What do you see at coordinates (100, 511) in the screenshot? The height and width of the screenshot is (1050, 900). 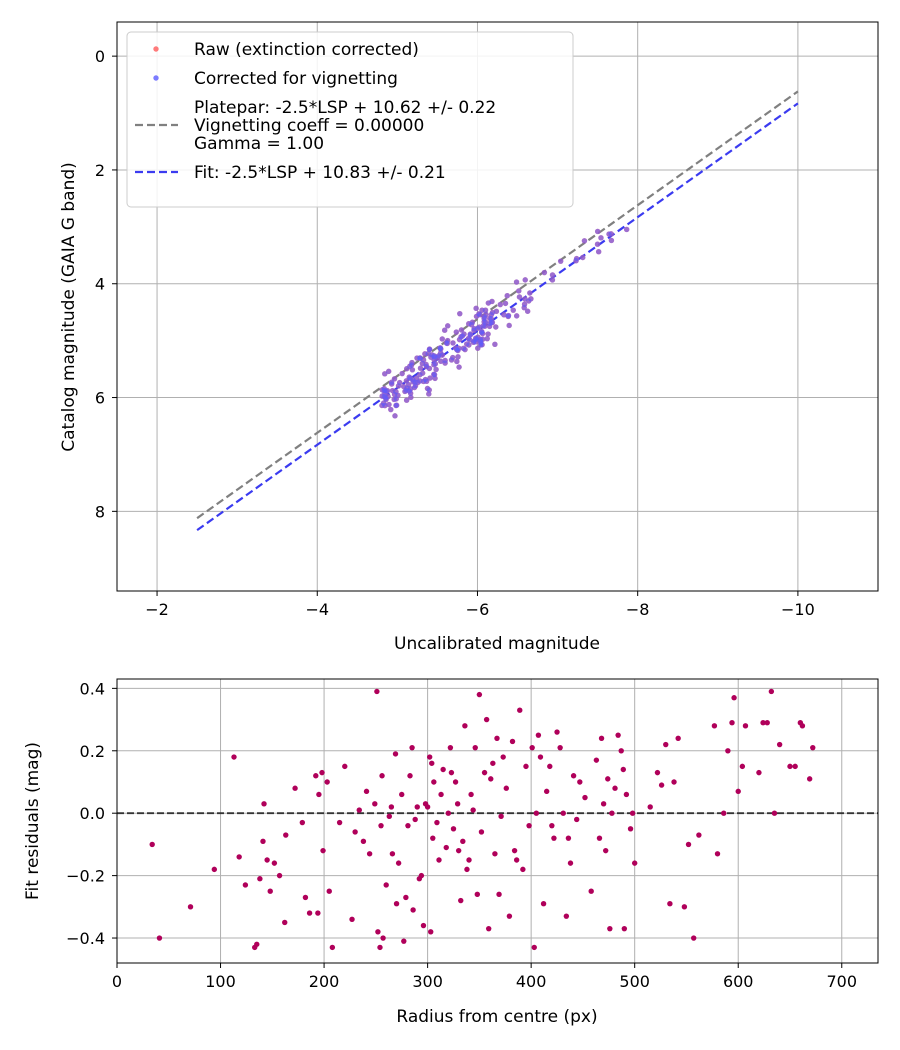 I see `top-y-tick-label: 8` at bounding box center [100, 511].